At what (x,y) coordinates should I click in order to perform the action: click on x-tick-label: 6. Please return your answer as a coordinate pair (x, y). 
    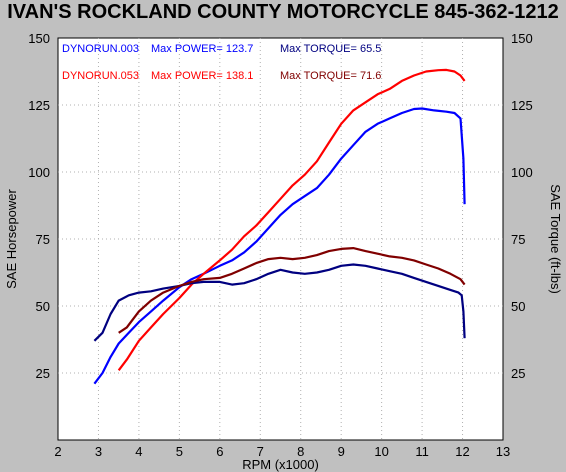
    Looking at the image, I should click on (219, 451).